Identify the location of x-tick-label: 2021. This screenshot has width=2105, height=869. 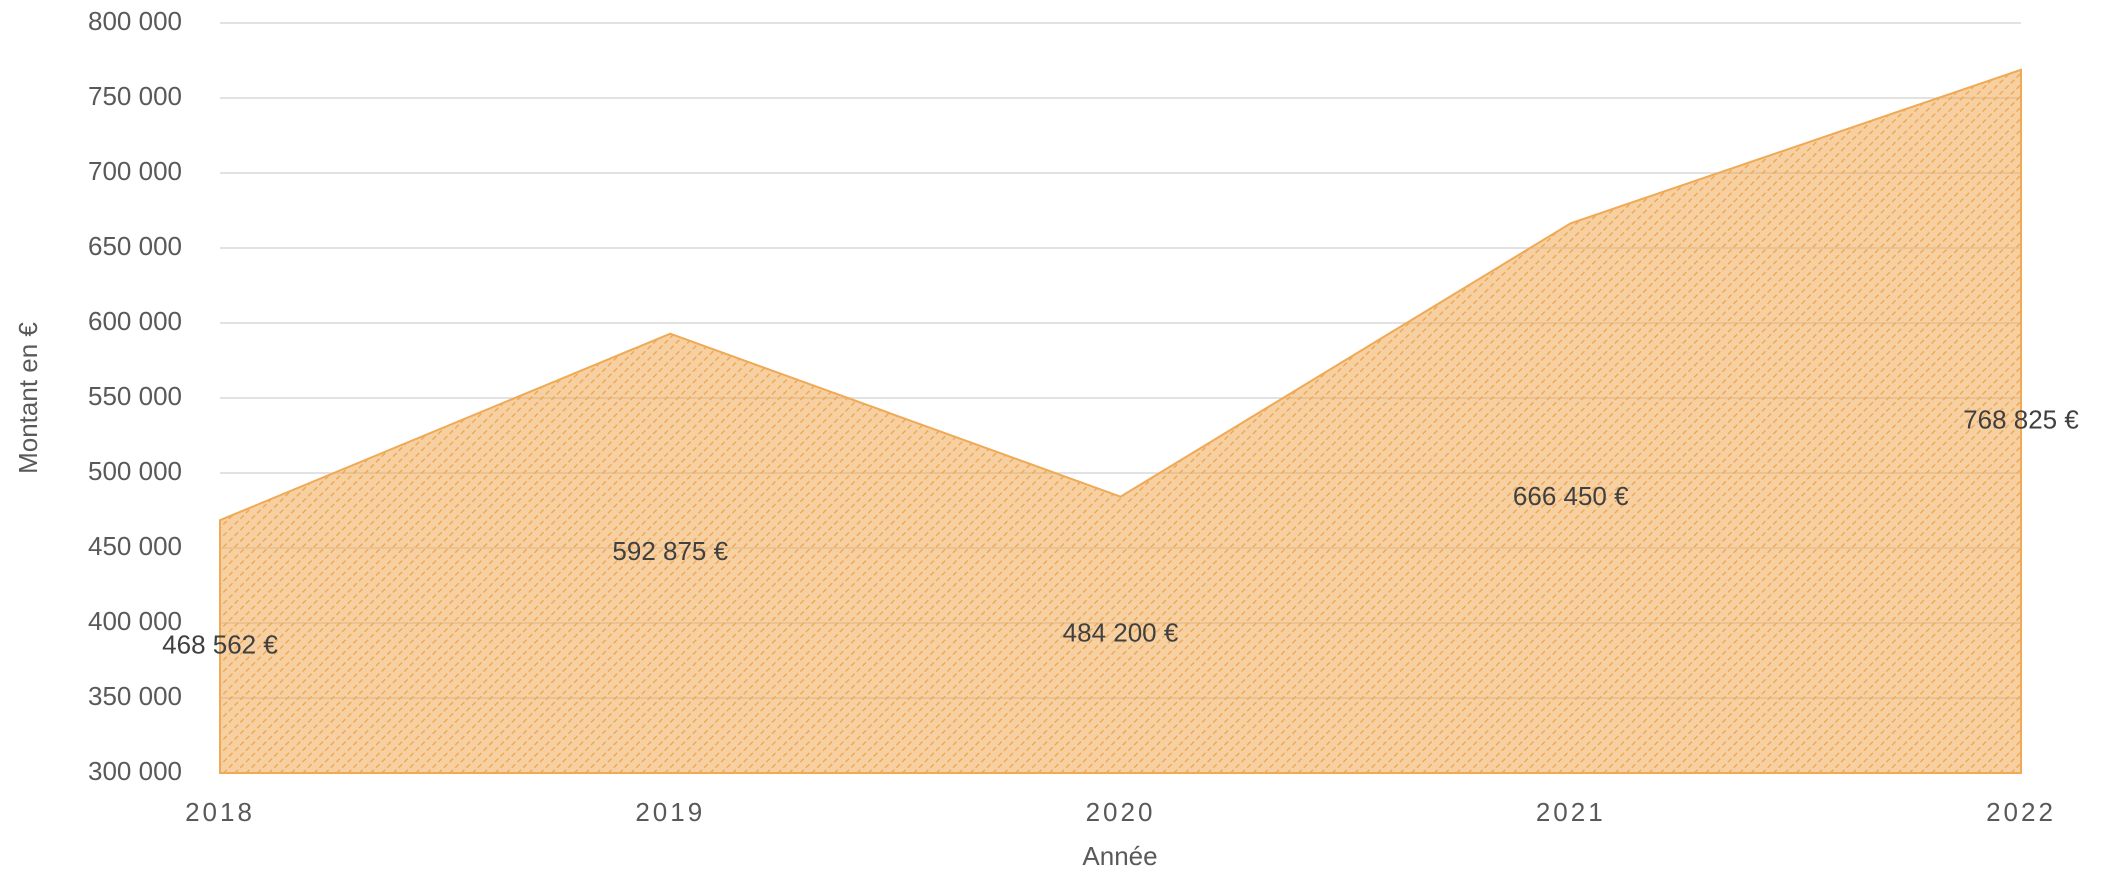
(1571, 812).